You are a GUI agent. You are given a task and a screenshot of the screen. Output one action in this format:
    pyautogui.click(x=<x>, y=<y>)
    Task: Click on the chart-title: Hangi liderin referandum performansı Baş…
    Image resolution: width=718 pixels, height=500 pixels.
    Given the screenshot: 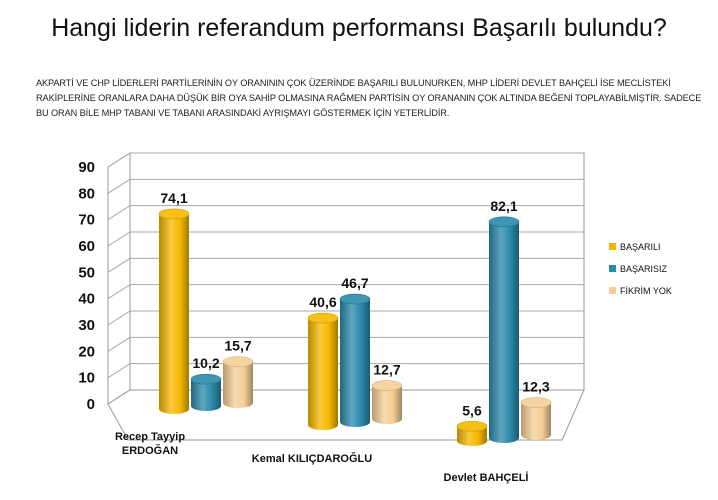 What is the action you would take?
    pyautogui.click(x=359, y=28)
    